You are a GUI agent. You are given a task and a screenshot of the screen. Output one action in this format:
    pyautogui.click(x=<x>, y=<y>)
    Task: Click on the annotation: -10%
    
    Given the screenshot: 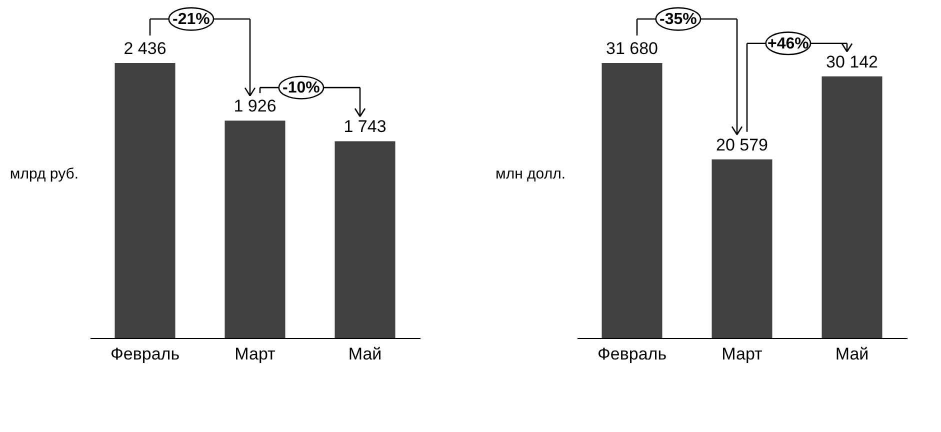 What is the action you would take?
    pyautogui.click(x=301, y=88)
    